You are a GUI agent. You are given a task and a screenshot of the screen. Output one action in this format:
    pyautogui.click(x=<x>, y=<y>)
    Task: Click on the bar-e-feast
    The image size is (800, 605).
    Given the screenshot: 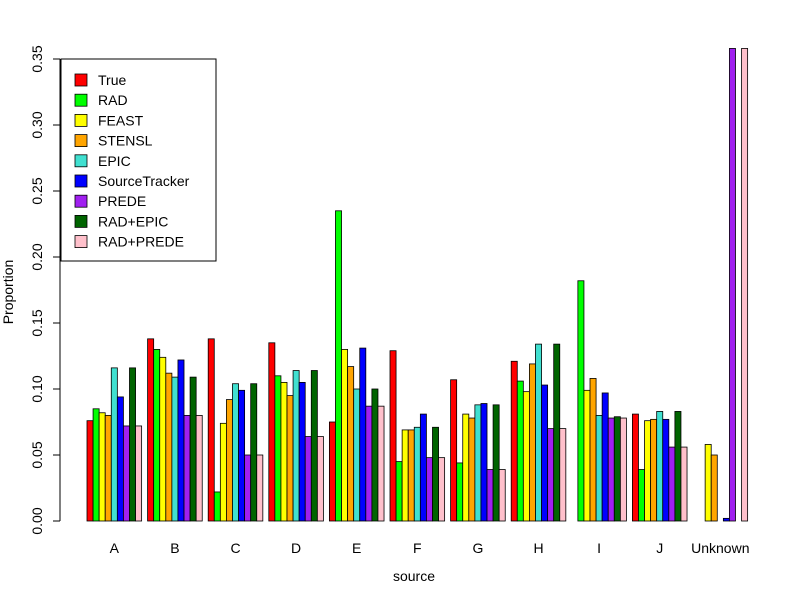 What is the action you would take?
    pyautogui.click(x=345, y=435)
    